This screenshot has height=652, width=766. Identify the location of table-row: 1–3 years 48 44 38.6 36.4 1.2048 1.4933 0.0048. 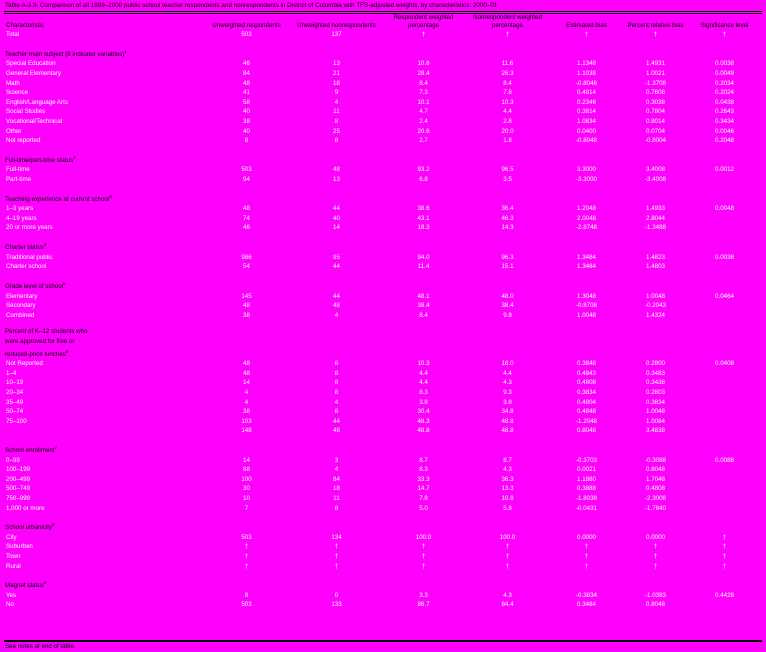
(383, 209).